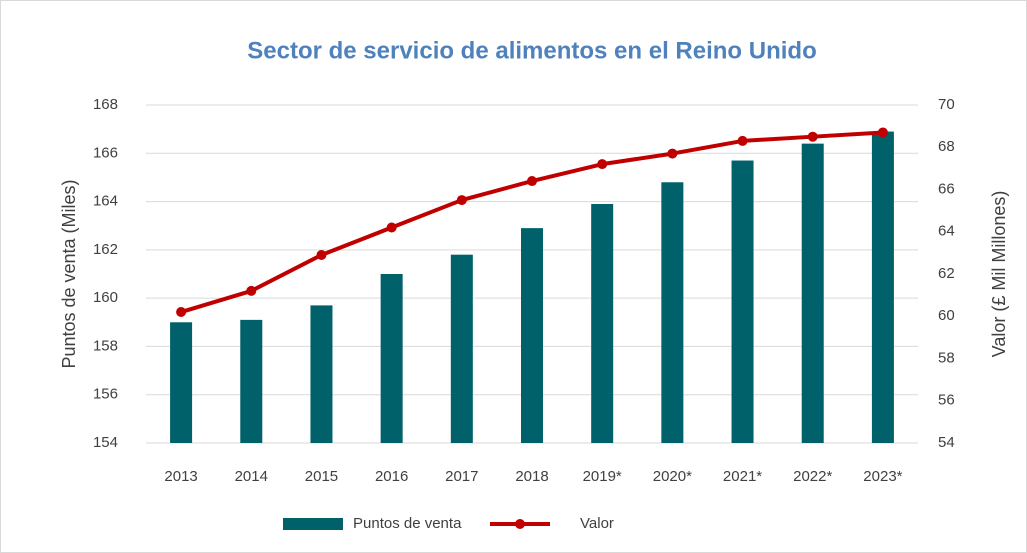  Describe the element at coordinates (946, 442) in the screenshot. I see `y2-tick-label: 54` at that location.